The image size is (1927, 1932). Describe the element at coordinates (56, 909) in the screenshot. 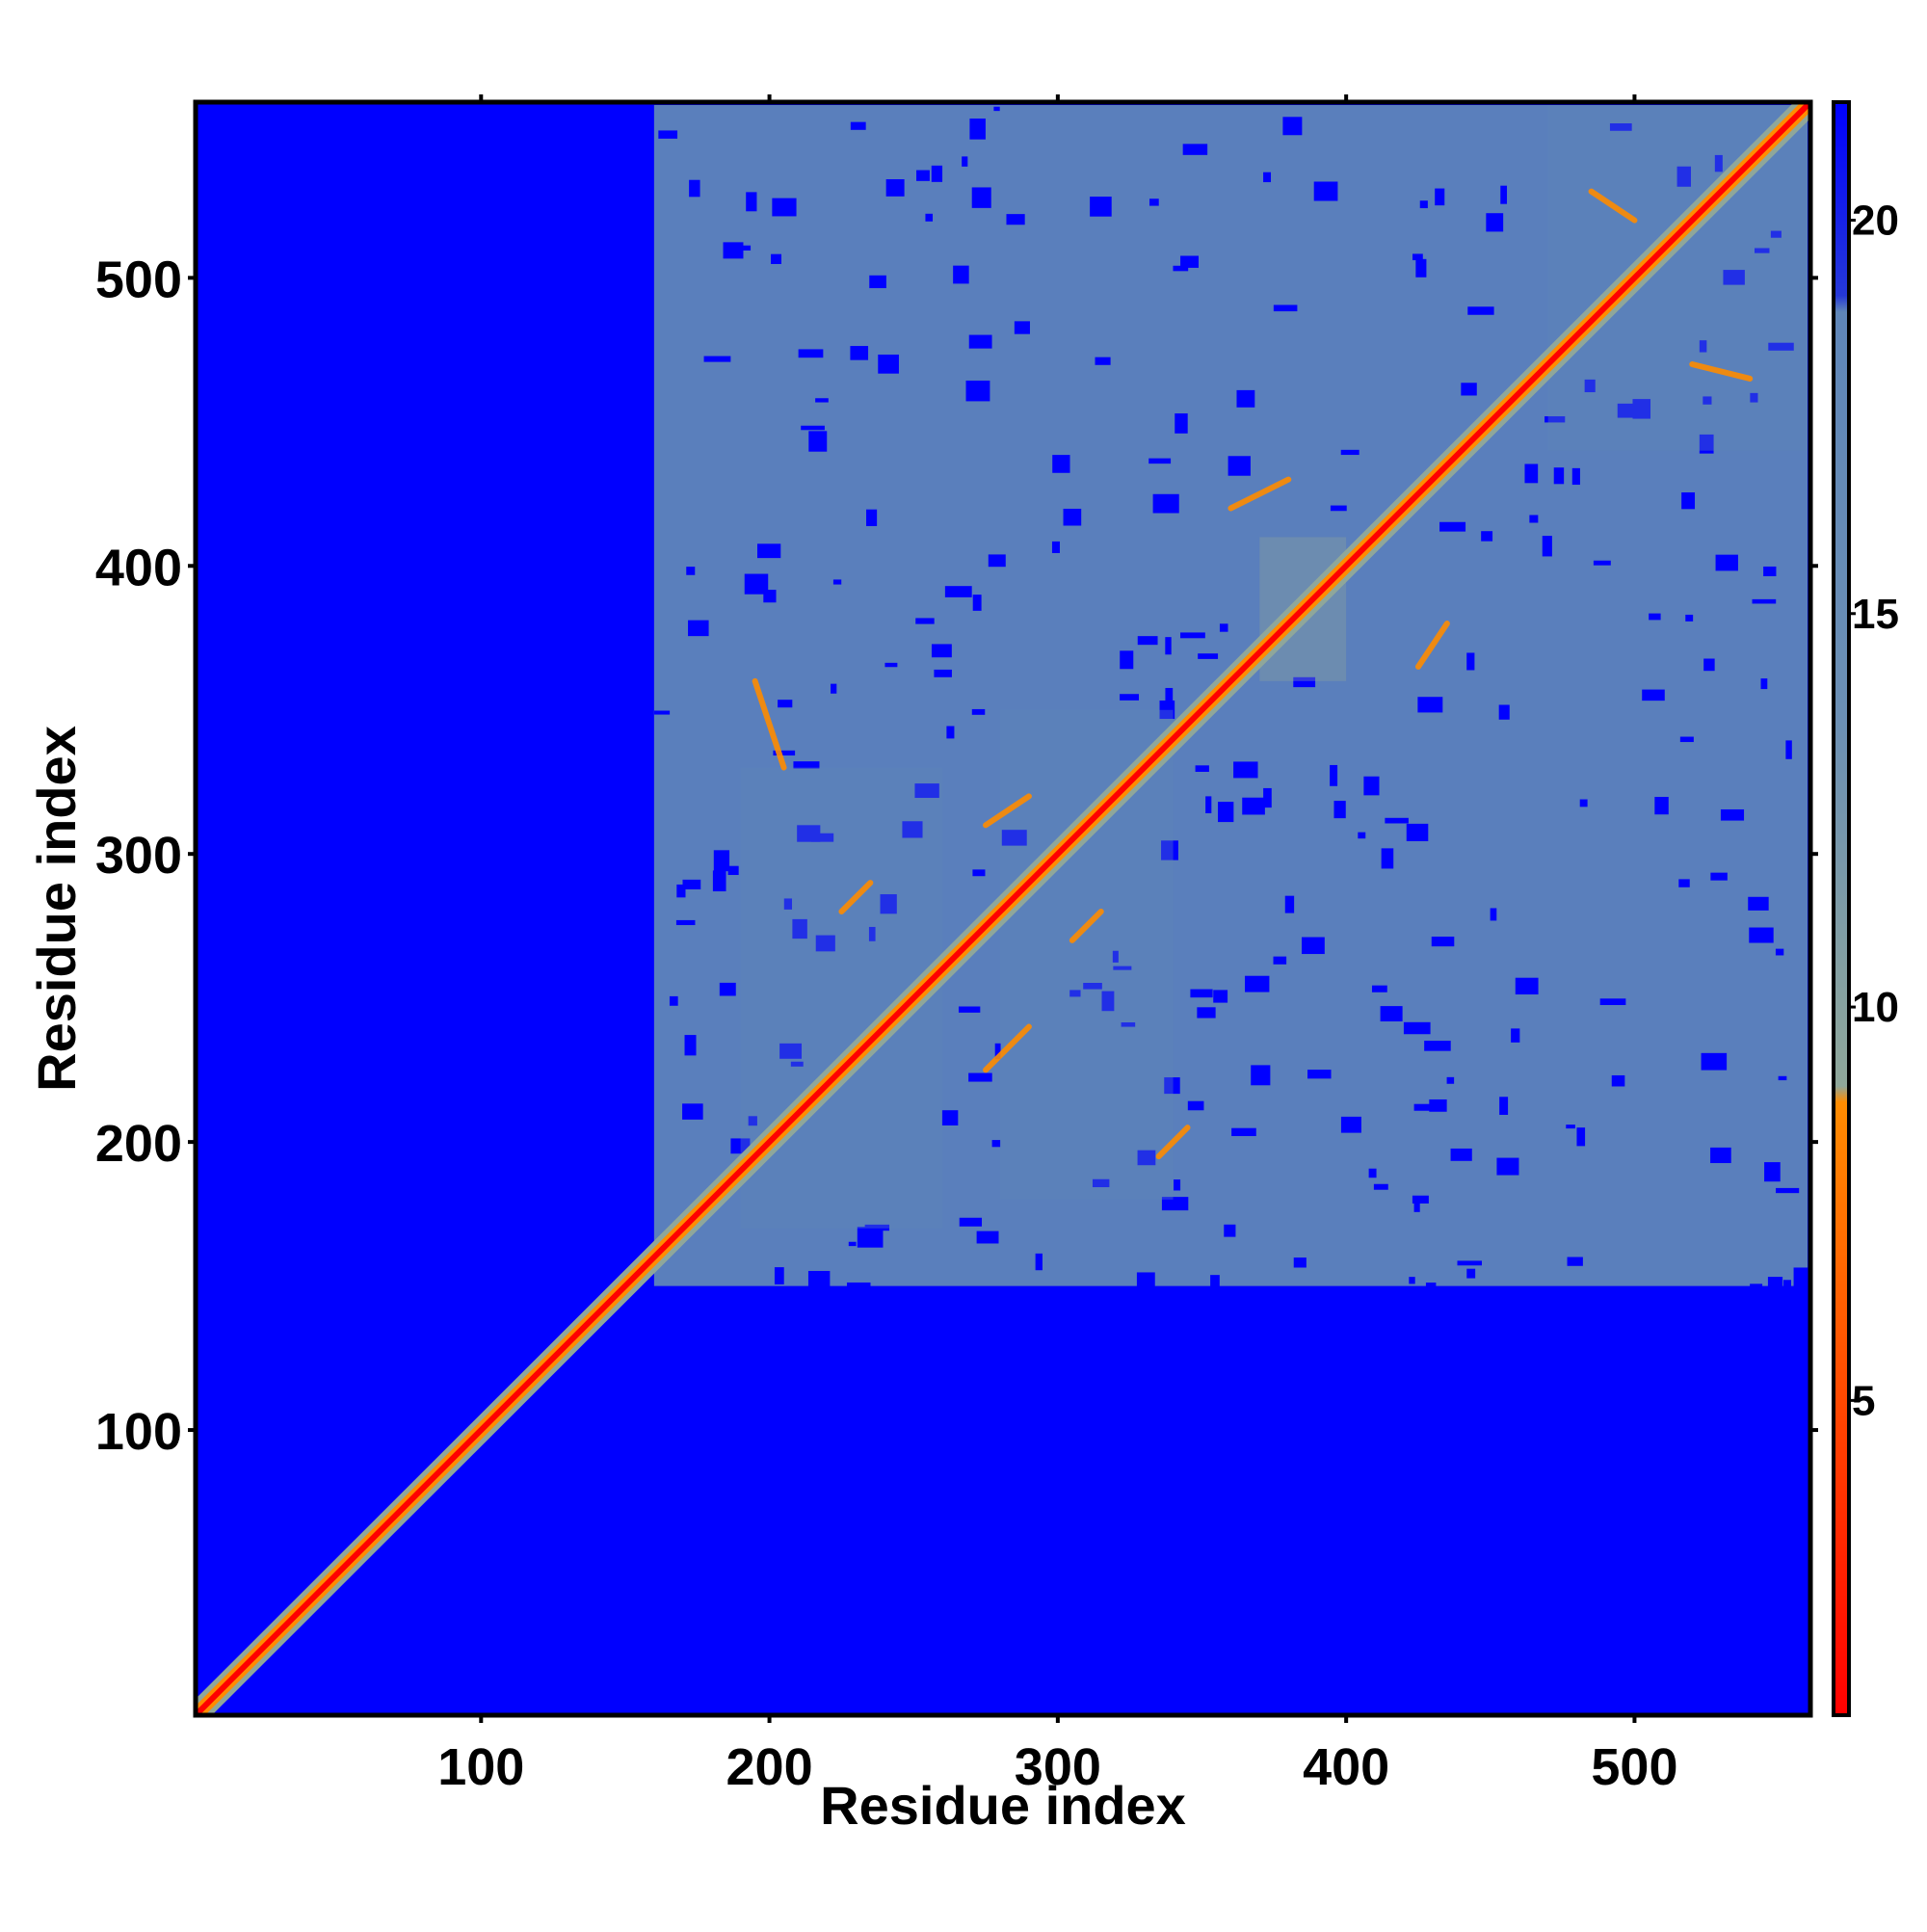

I see `y-axis-label: Residue index` at that location.